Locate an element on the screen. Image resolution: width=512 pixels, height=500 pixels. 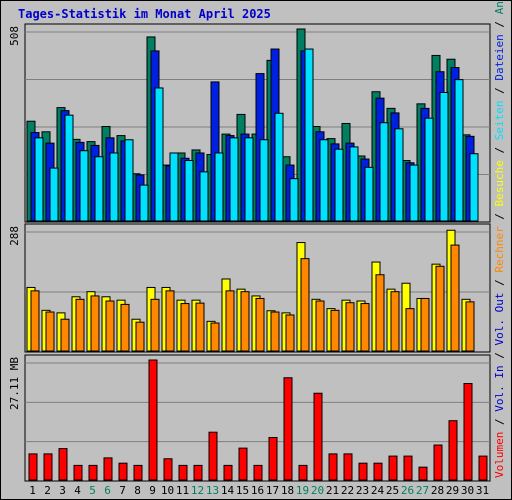
chart-title: Tages-Statistik im Monat April 2025 is located at coordinates (144, 14).